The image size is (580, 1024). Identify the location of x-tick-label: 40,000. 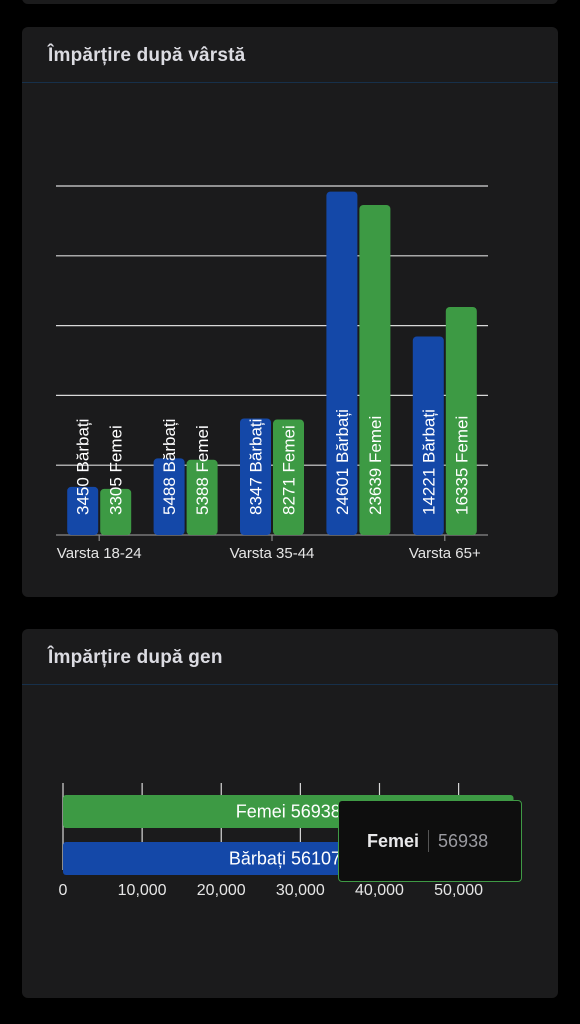
(379, 890).